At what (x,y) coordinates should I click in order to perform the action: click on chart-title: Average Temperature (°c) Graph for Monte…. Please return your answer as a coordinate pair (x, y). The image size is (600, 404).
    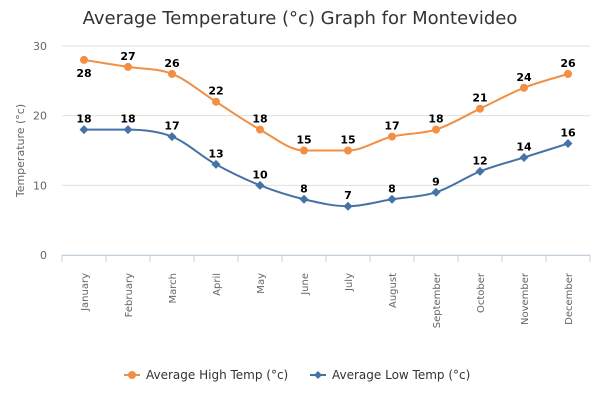
    Looking at the image, I should click on (300, 18).